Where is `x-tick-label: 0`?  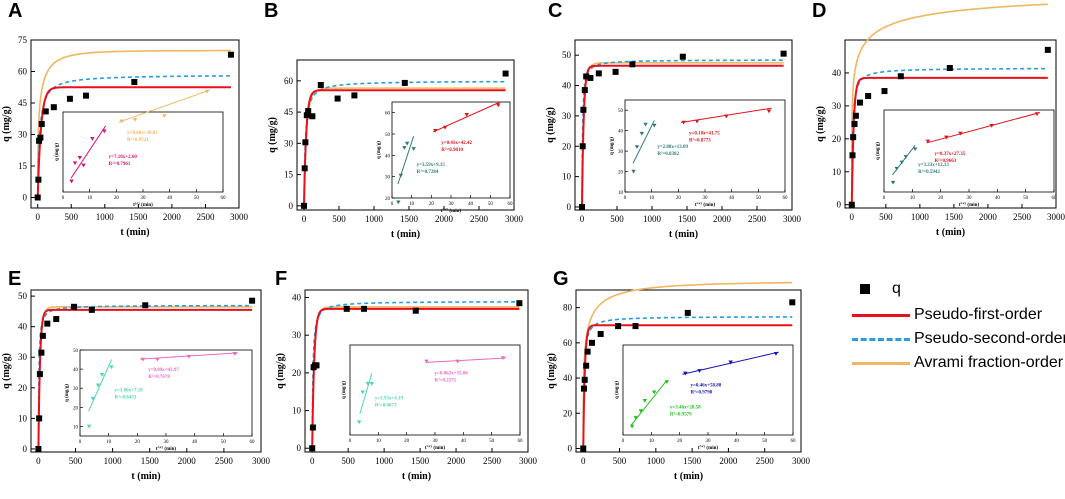
x-tick-label: 0 is located at coordinates (852, 217).